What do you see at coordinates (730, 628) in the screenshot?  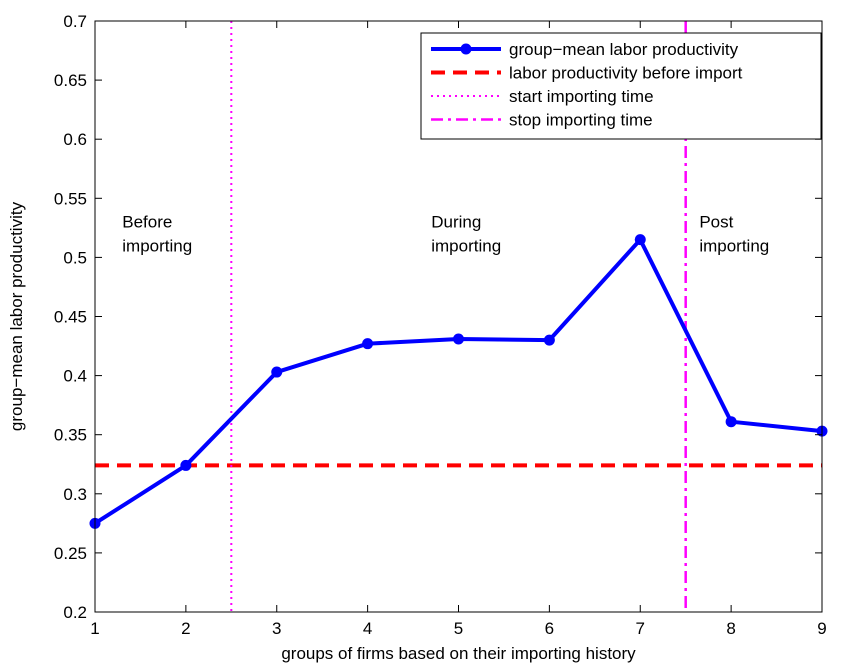 I see `x-tick-label: 8` at bounding box center [730, 628].